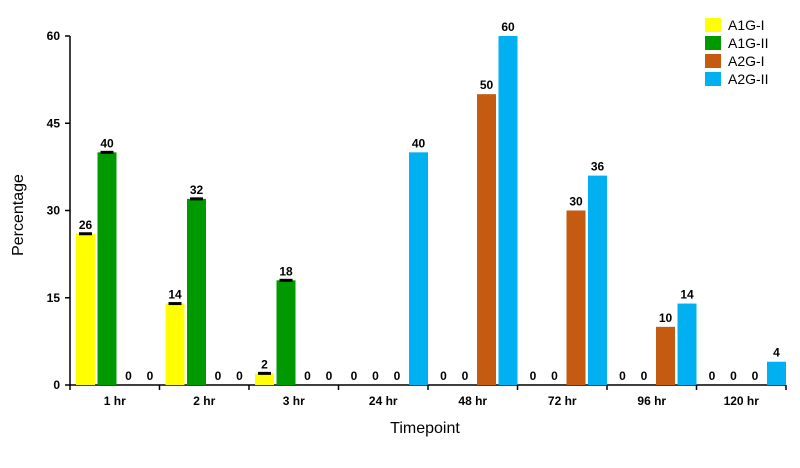 This screenshot has width=800, height=468. I want to click on data-label: 36, so click(598, 167).